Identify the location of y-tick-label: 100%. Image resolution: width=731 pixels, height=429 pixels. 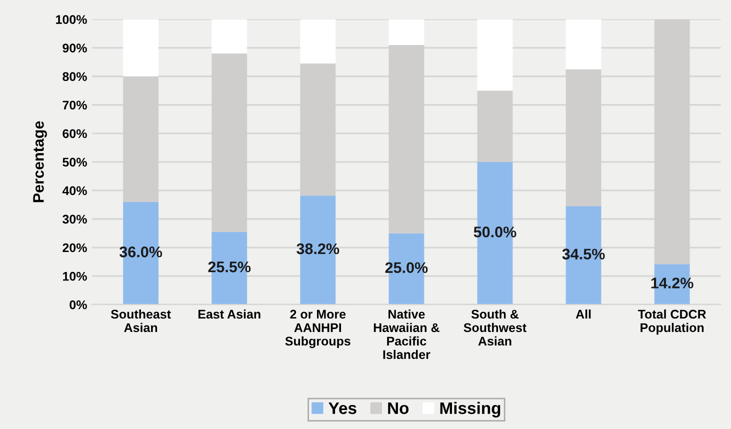
(71, 19).